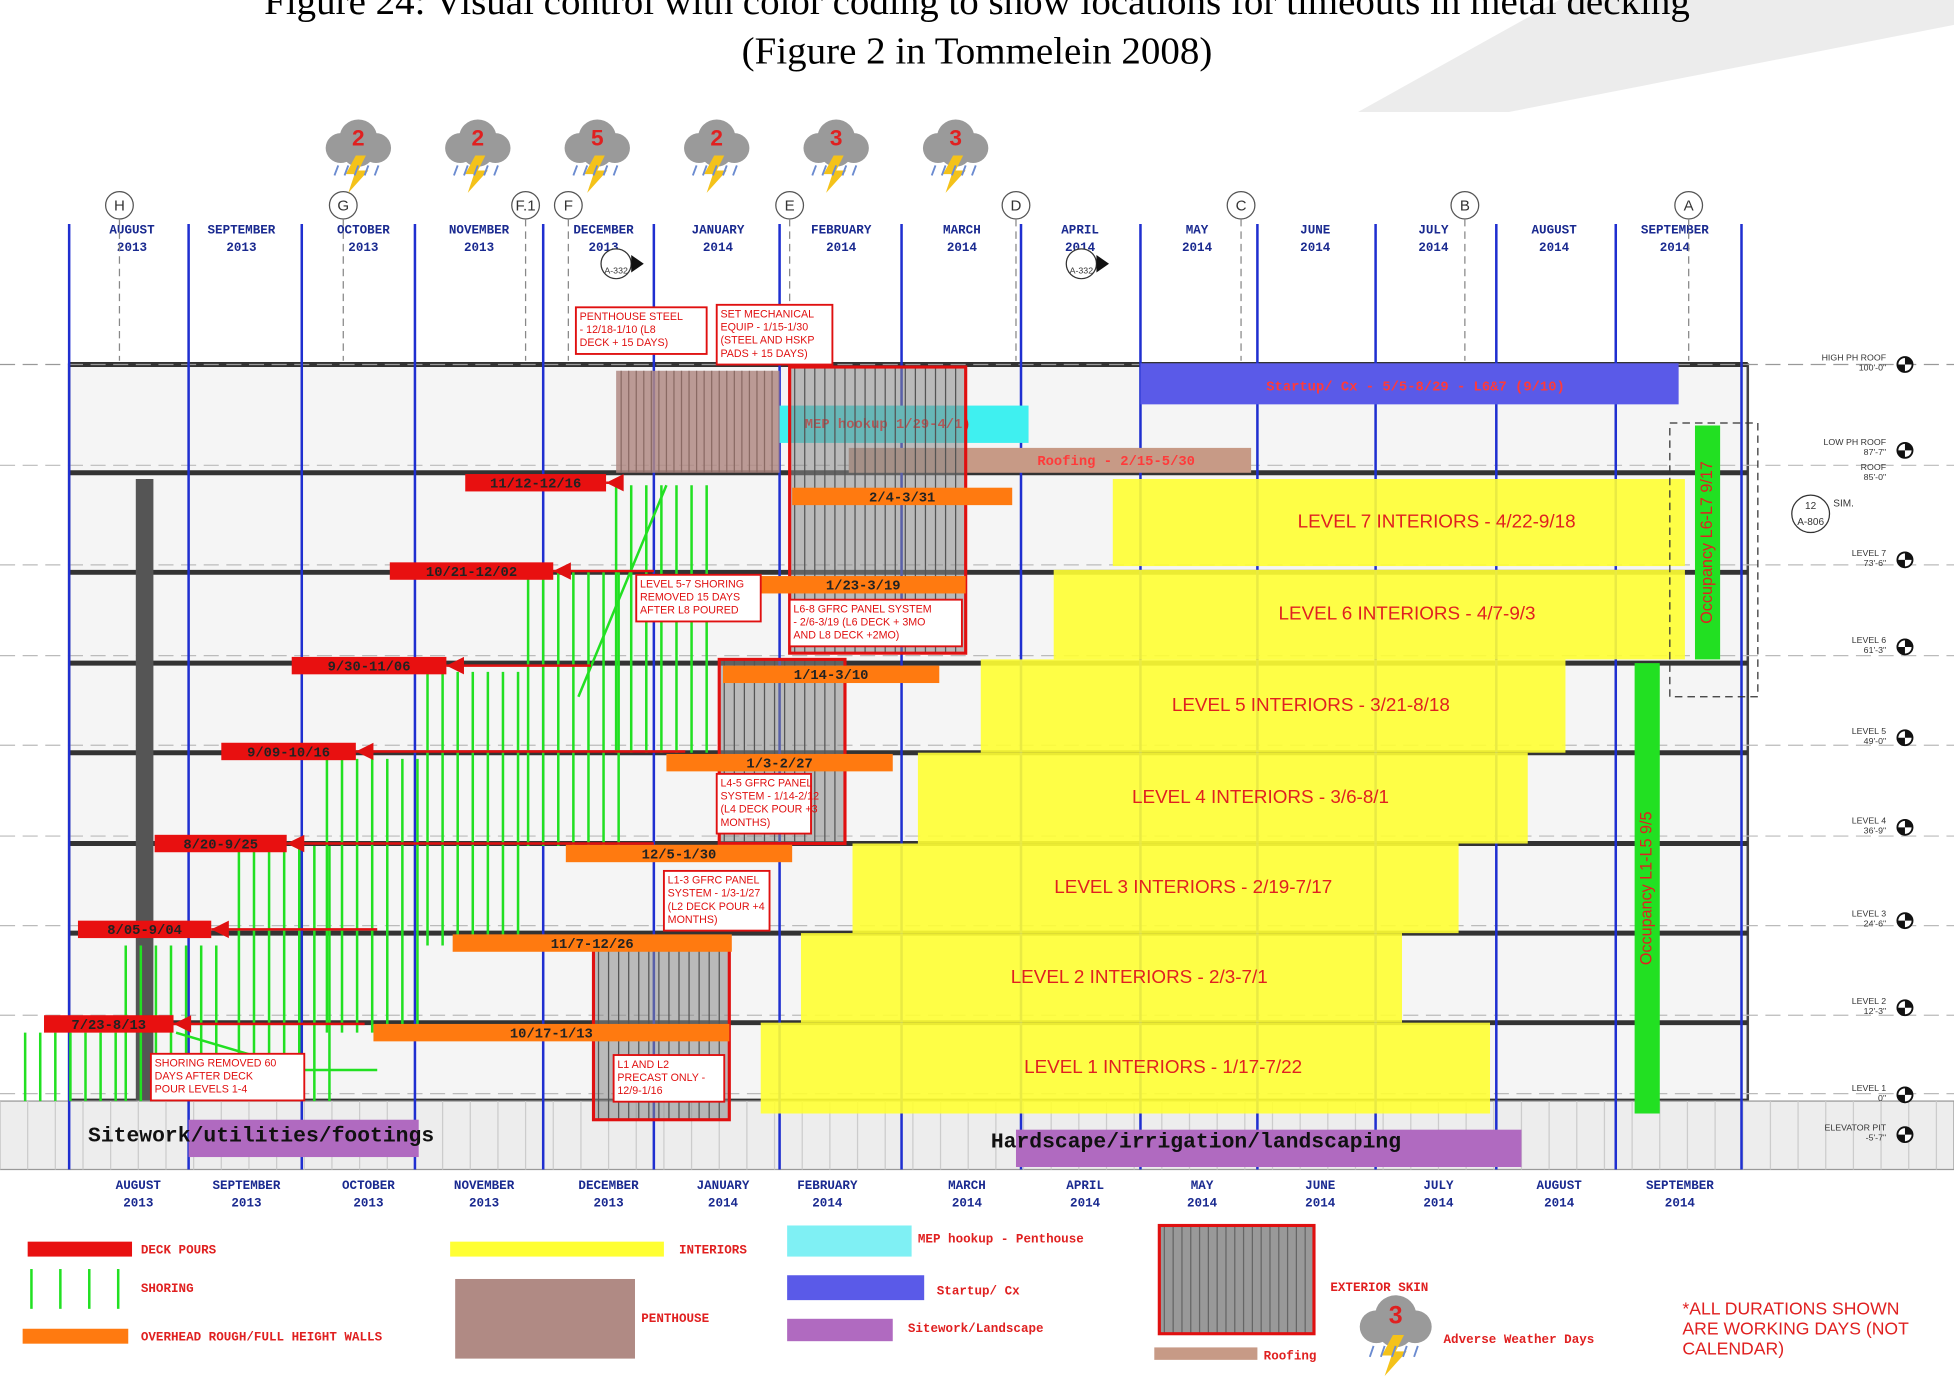 Image resolution: width=1954 pixels, height=1381 pixels. Describe the element at coordinates (1875, 741) in the screenshot. I see `level-elevation: 49'-0"` at that location.